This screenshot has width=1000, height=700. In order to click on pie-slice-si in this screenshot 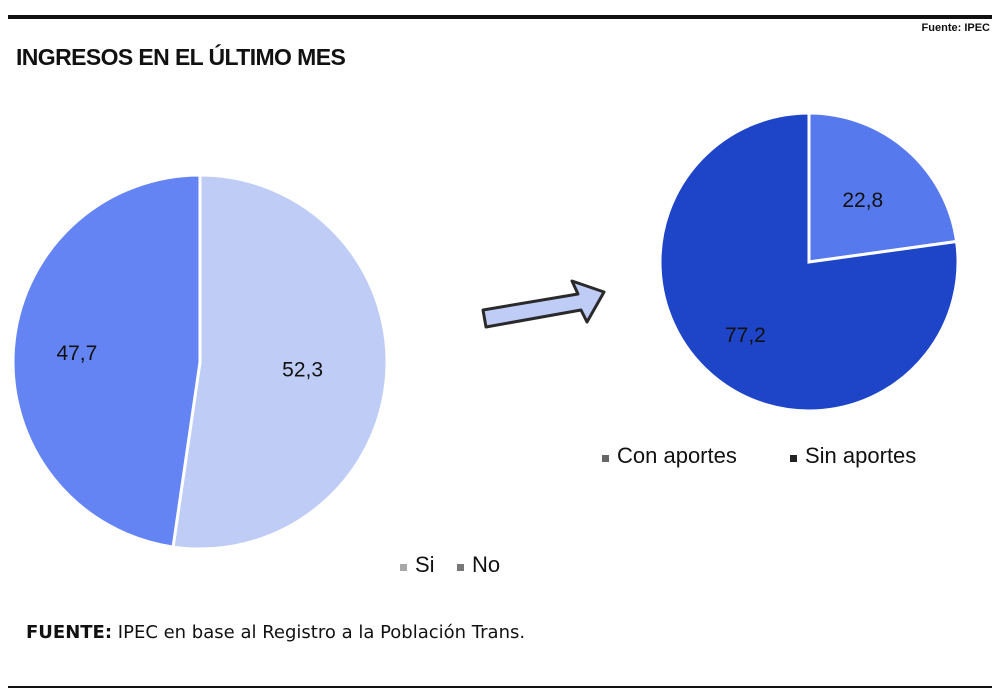, I will do `click(280, 362)`.